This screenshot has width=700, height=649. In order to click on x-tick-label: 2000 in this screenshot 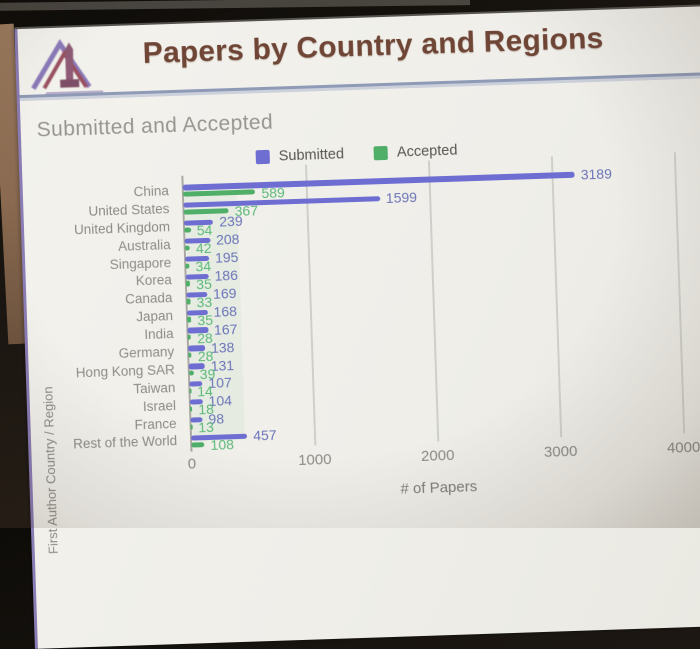, I will do `click(437, 455)`.